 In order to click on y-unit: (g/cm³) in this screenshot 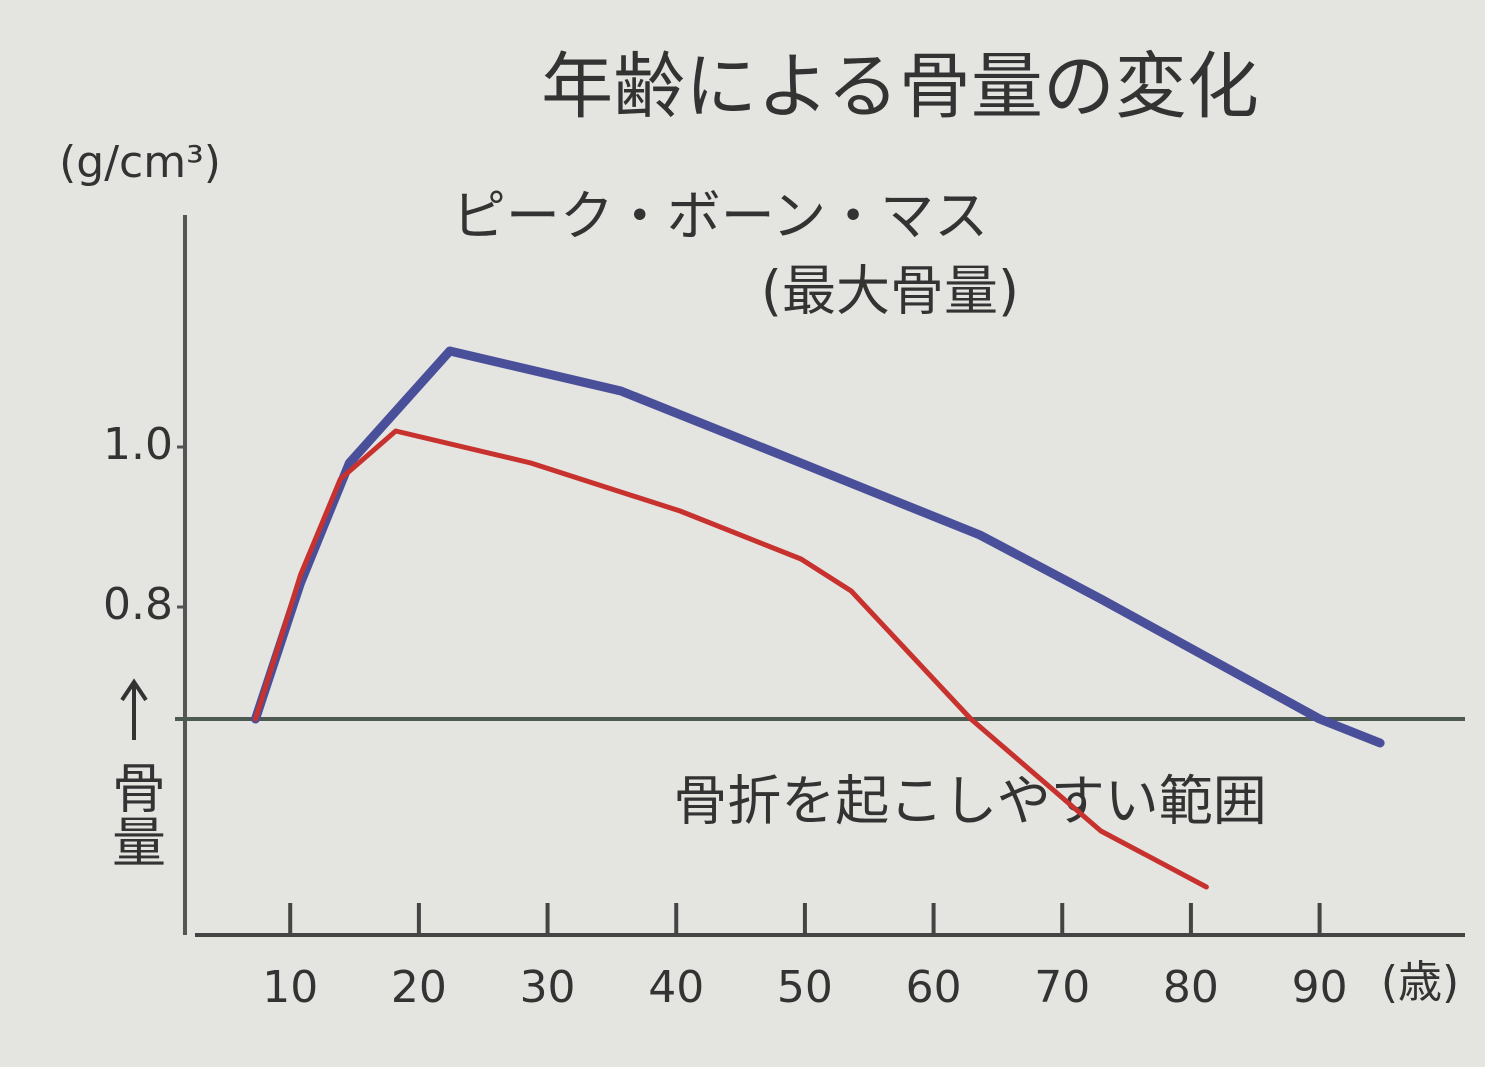, I will do `click(140, 162)`.